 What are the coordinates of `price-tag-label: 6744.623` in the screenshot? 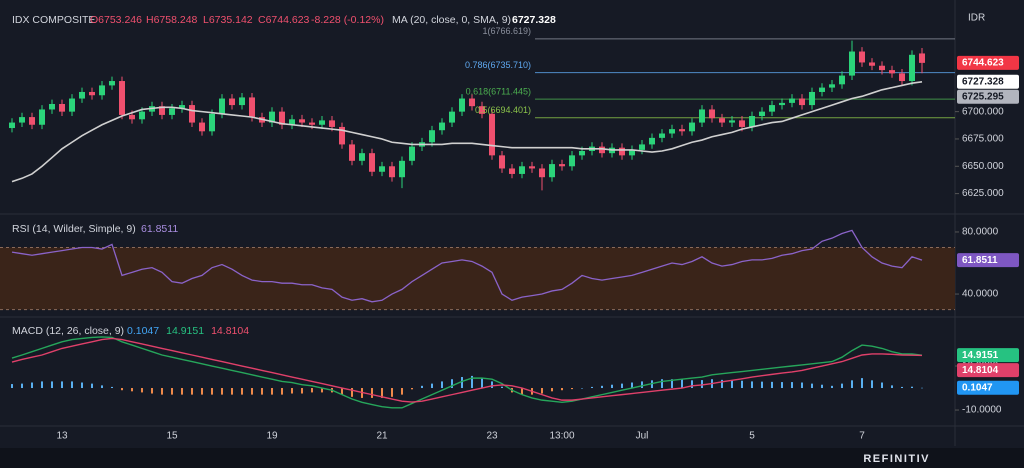 It's located at (983, 63).